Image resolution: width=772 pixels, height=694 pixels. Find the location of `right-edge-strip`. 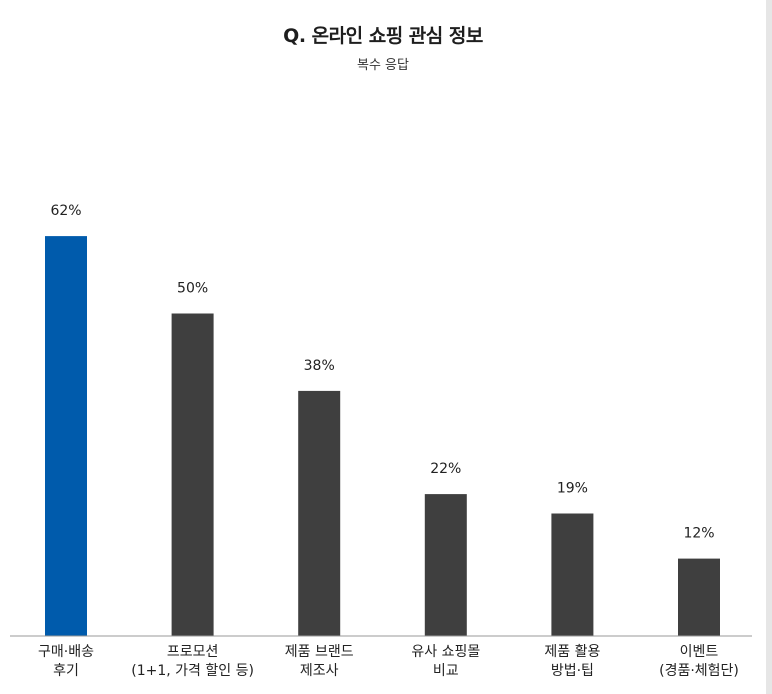

right-edge-strip is located at coordinates (769, 347).